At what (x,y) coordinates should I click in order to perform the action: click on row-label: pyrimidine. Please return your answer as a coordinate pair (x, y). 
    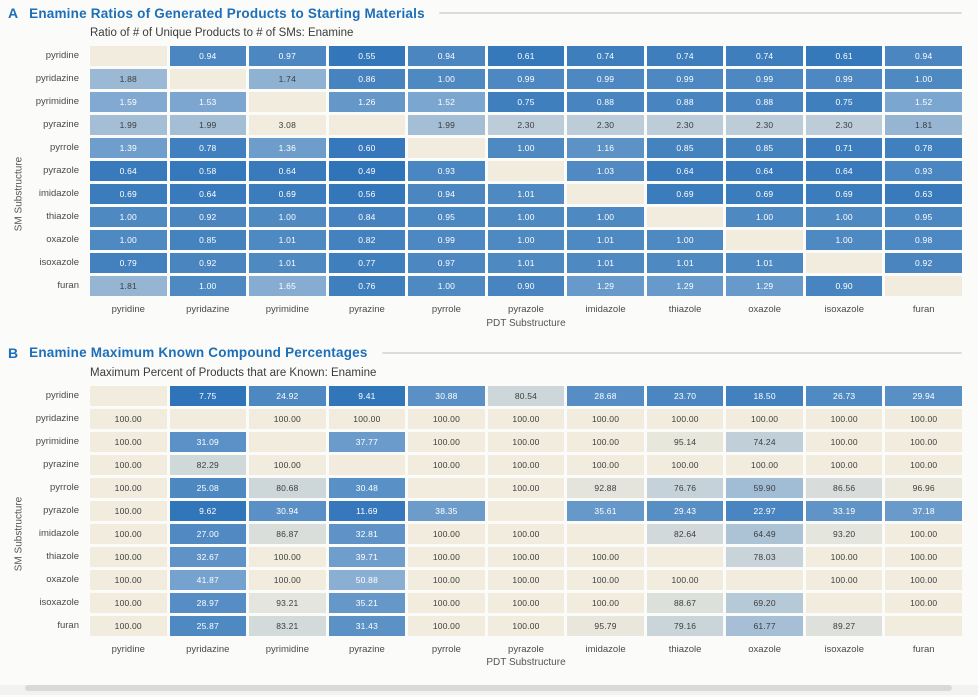
    Looking at the image, I should click on (57, 441).